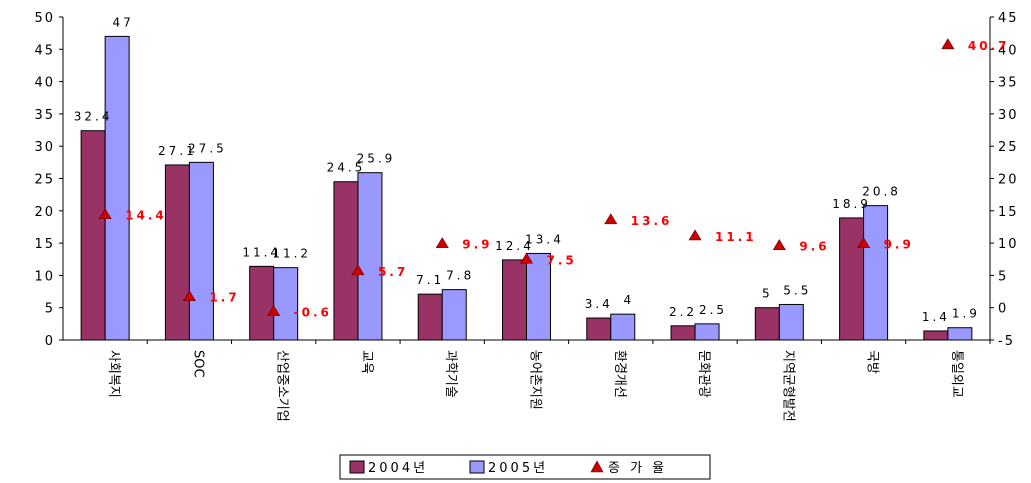 This screenshot has width=1031, height=483. What do you see at coordinates (872, 362) in the screenshot?
I see `category-label: 국방` at bounding box center [872, 362].